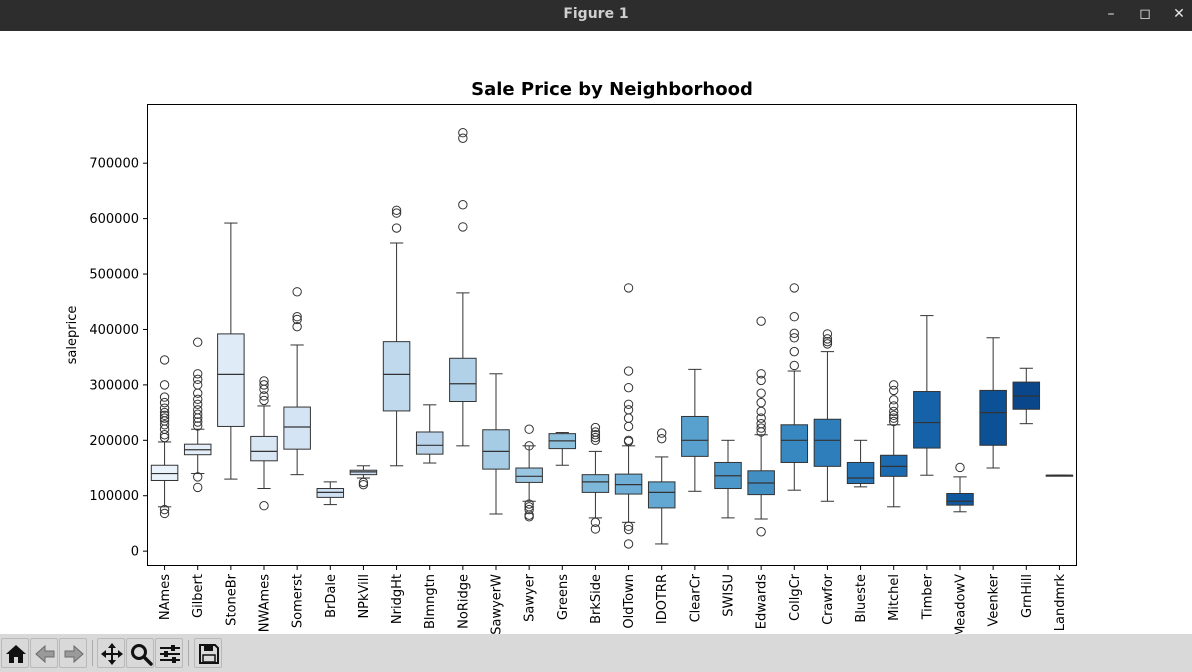 The width and height of the screenshot is (1192, 672). What do you see at coordinates (1145, 14) in the screenshot?
I see `maximize-icon: ◻` at bounding box center [1145, 14].